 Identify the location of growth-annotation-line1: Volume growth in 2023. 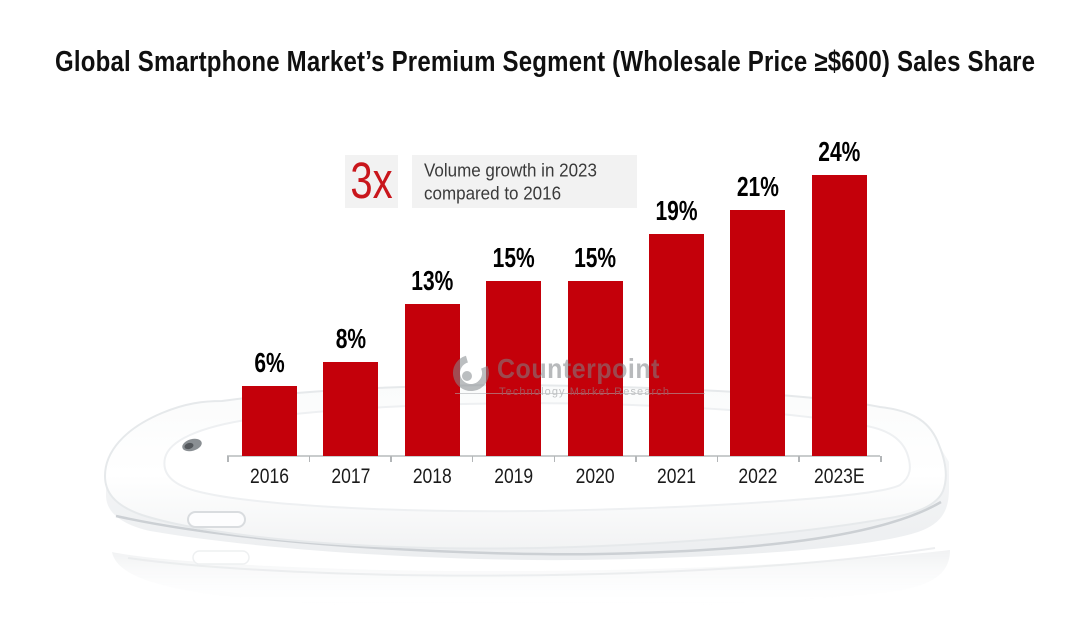
(510, 170).